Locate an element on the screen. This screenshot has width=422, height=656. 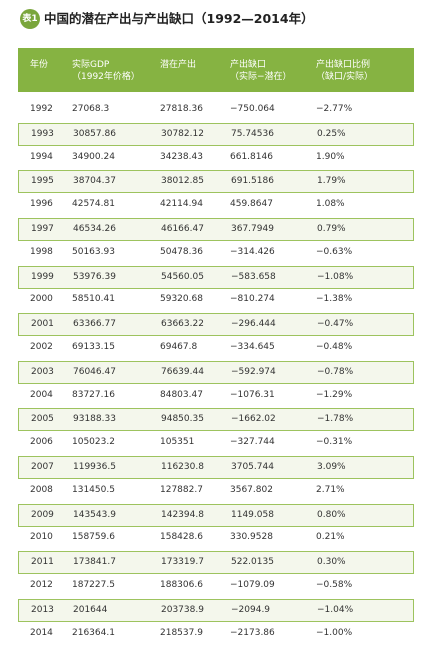
header-line: （缺口/实际） is located at coordinates (345, 77).